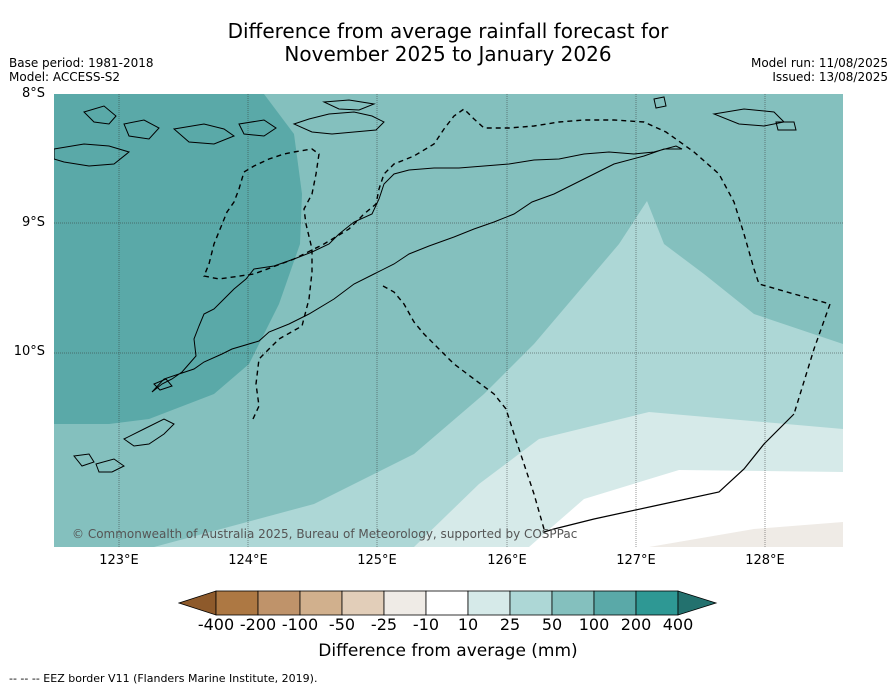 This screenshot has height=690, width=896. What do you see at coordinates (258, 624) in the screenshot?
I see `colorbar-tick-label: -200` at bounding box center [258, 624].